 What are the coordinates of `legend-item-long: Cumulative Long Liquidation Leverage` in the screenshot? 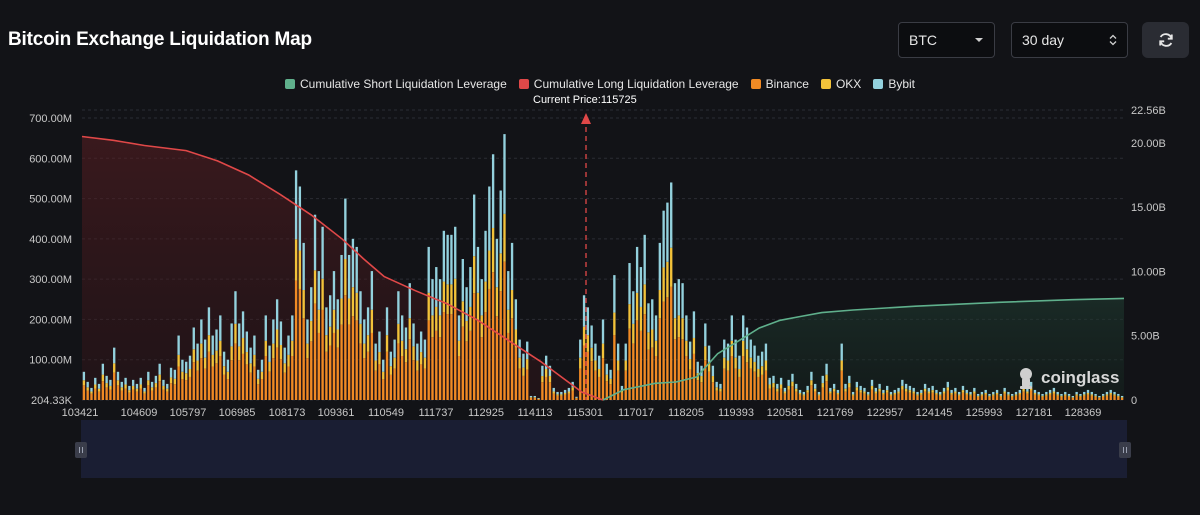 It's located at (628, 84).